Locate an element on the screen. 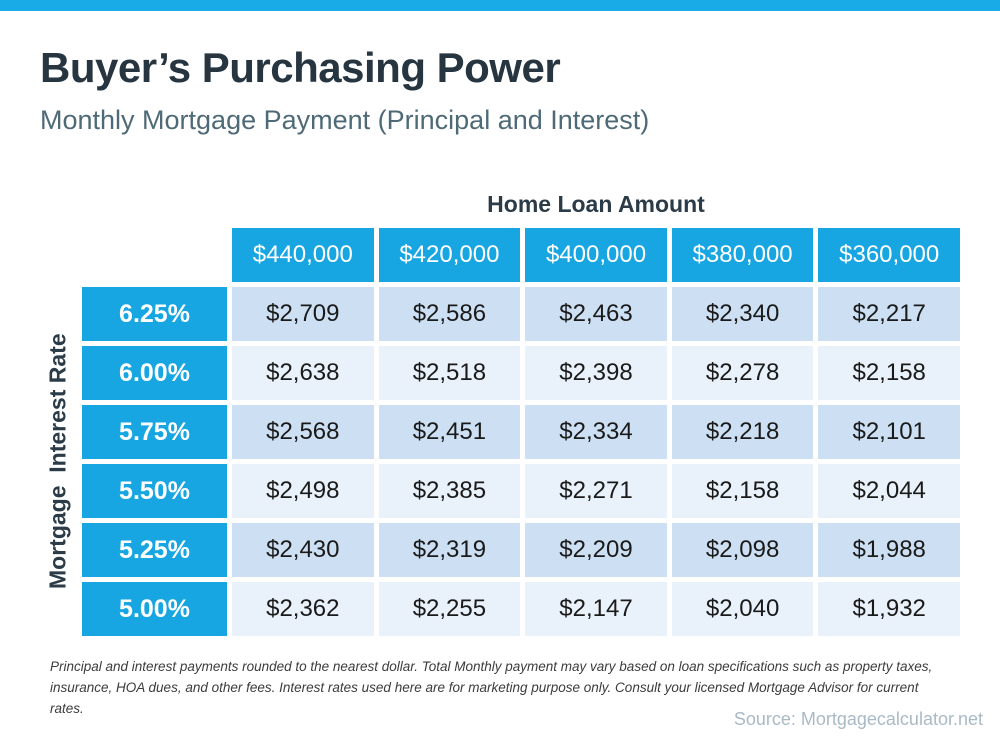  payment-cell: $2,255 is located at coordinates (449, 609).